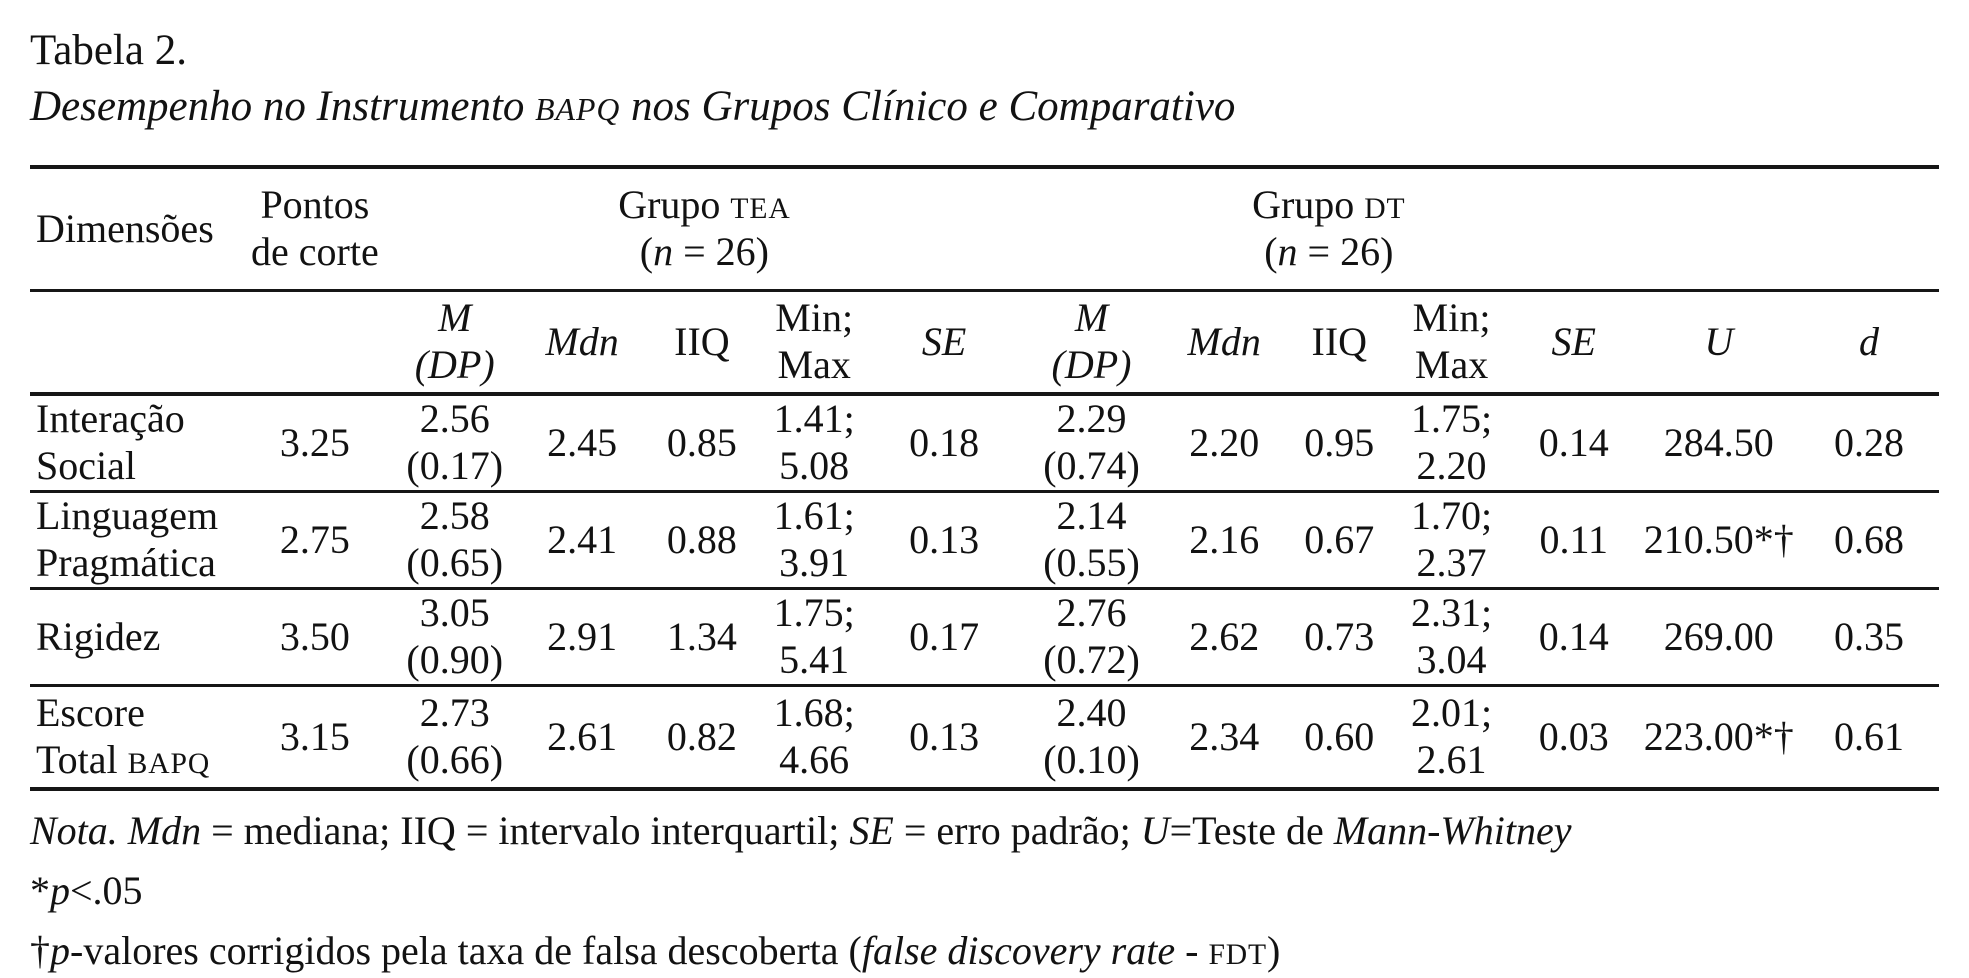 This screenshot has width=1969, height=978. What do you see at coordinates (702, 443) in the screenshot?
I see `tea-iiq-cell: 0.85` at bounding box center [702, 443].